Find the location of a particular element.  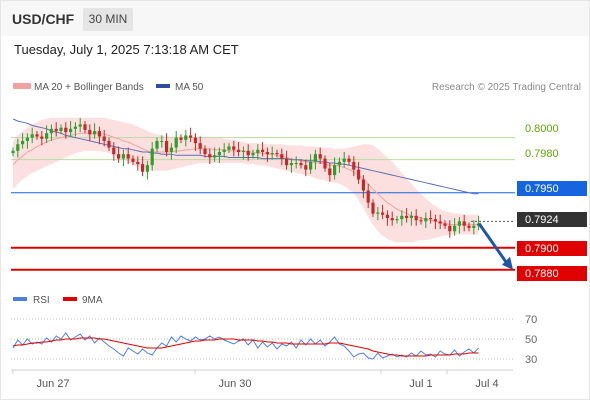

rsi-line is located at coordinates (245, 346).